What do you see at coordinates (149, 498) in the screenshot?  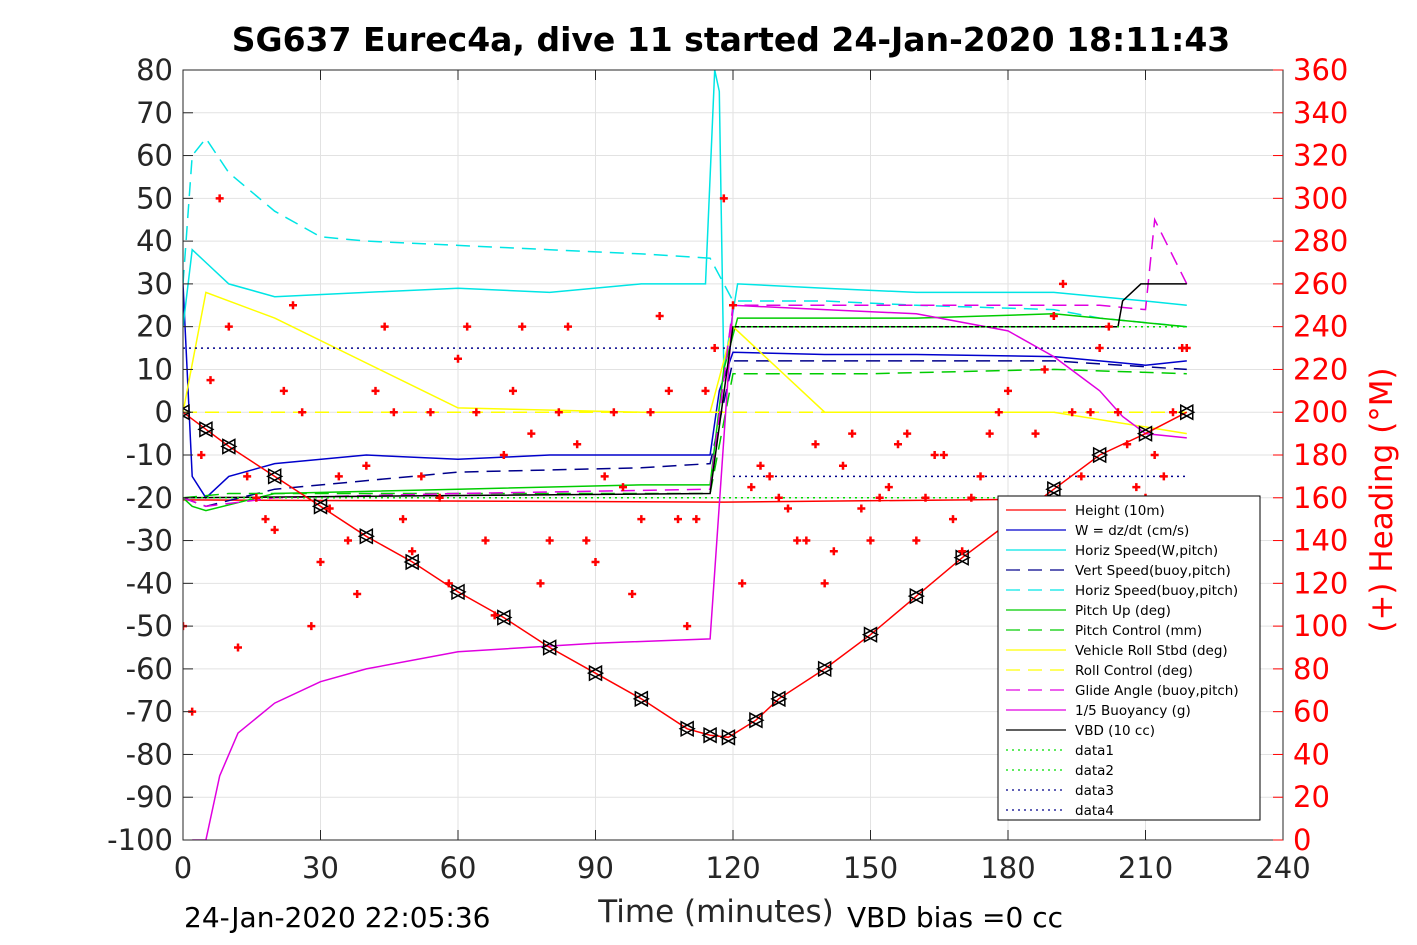 I see `y-tick-label: -20` at bounding box center [149, 498].